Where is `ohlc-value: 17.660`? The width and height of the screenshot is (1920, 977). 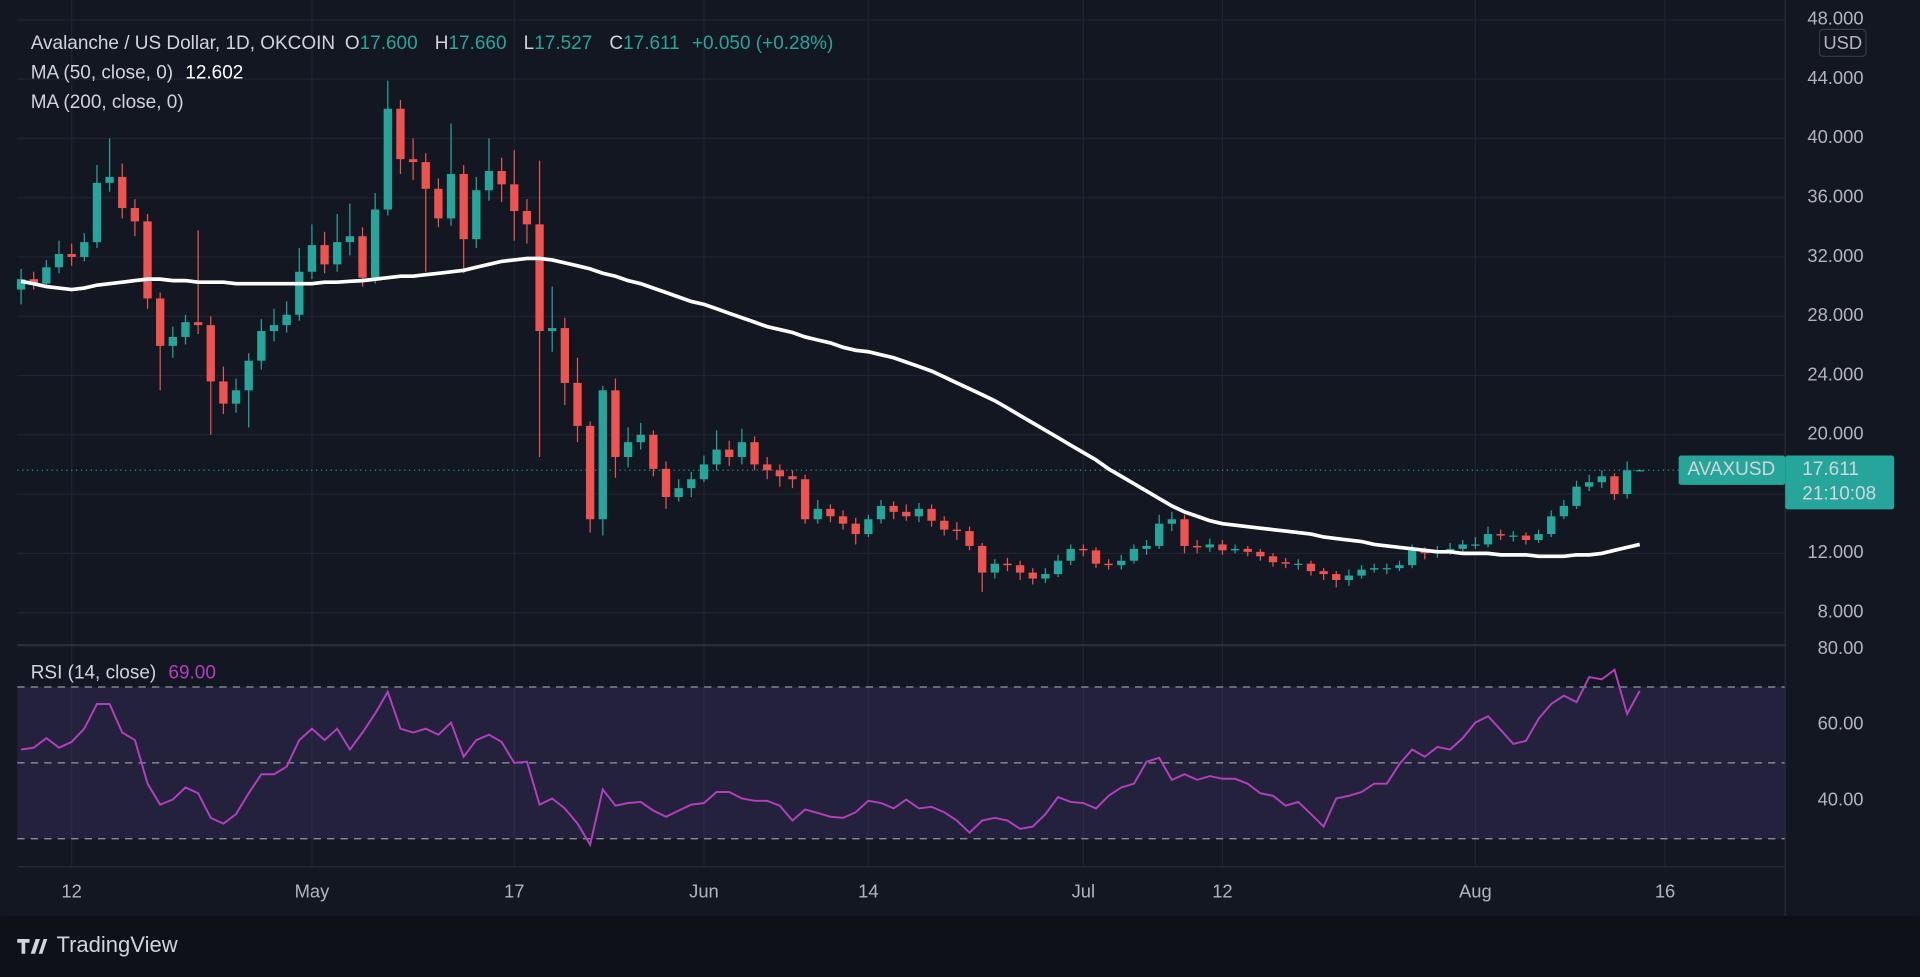
ohlc-value: 17.660 is located at coordinates (478, 43).